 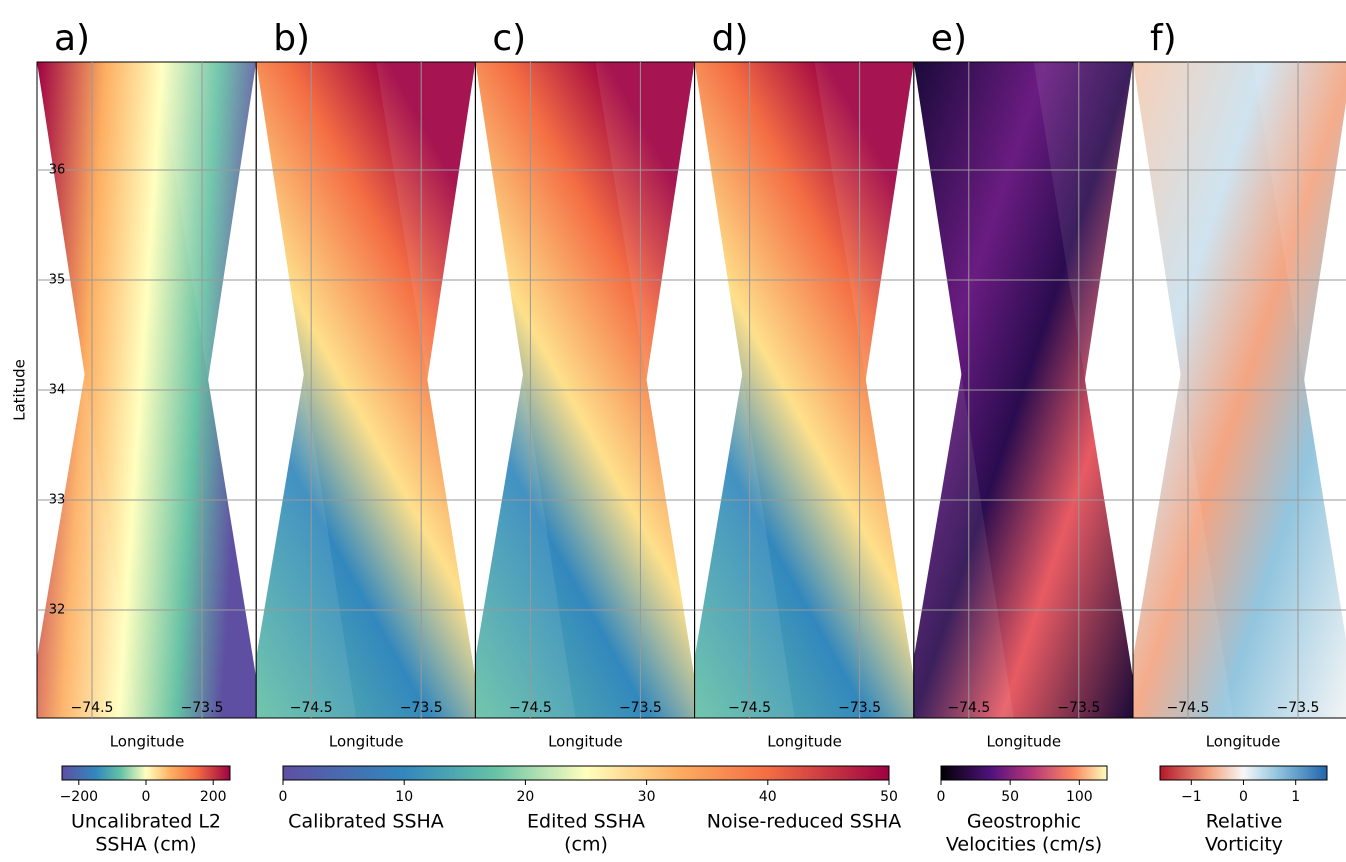 What do you see at coordinates (804, 822) in the screenshot?
I see `colorbar-label: Noise-reduced SSHA` at bounding box center [804, 822].